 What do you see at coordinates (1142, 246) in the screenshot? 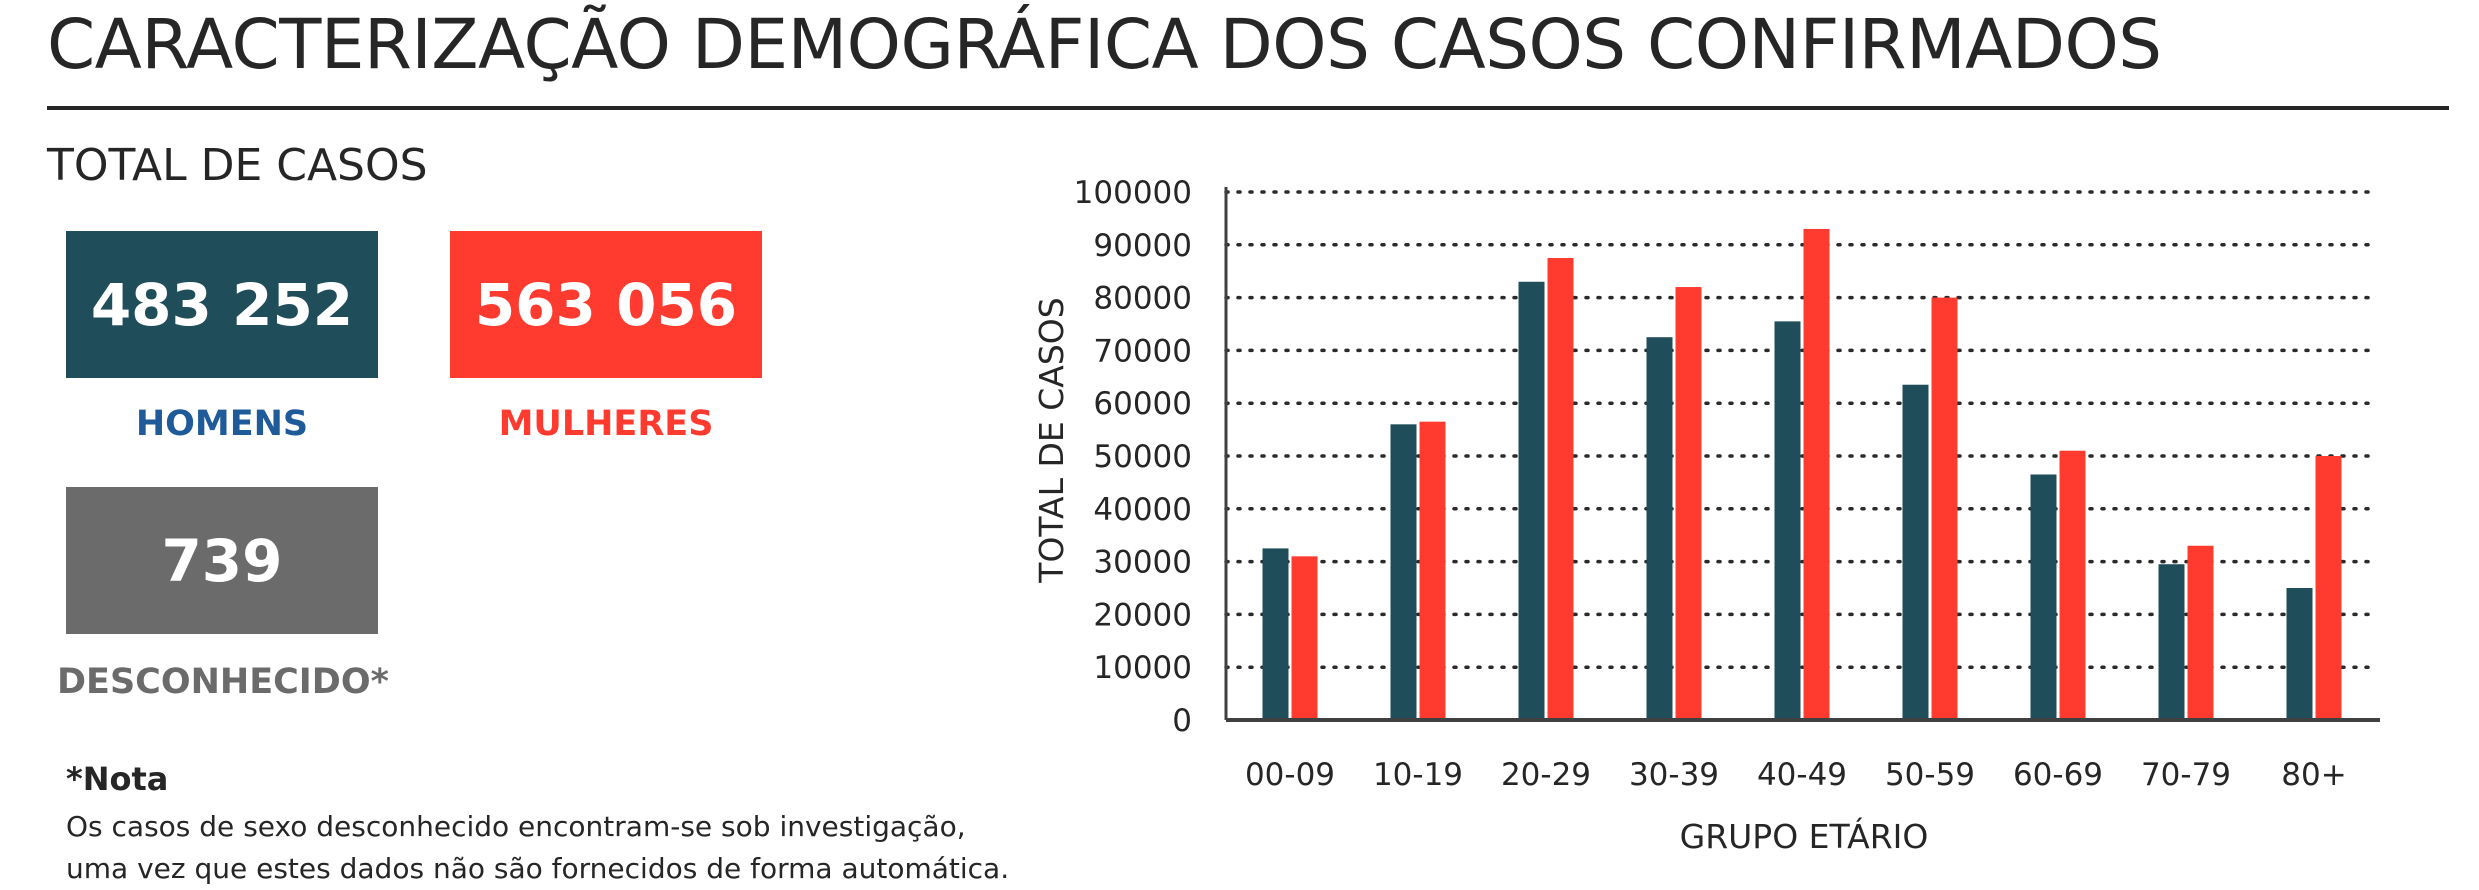
I see `y-tick-label: 90000` at bounding box center [1142, 246].